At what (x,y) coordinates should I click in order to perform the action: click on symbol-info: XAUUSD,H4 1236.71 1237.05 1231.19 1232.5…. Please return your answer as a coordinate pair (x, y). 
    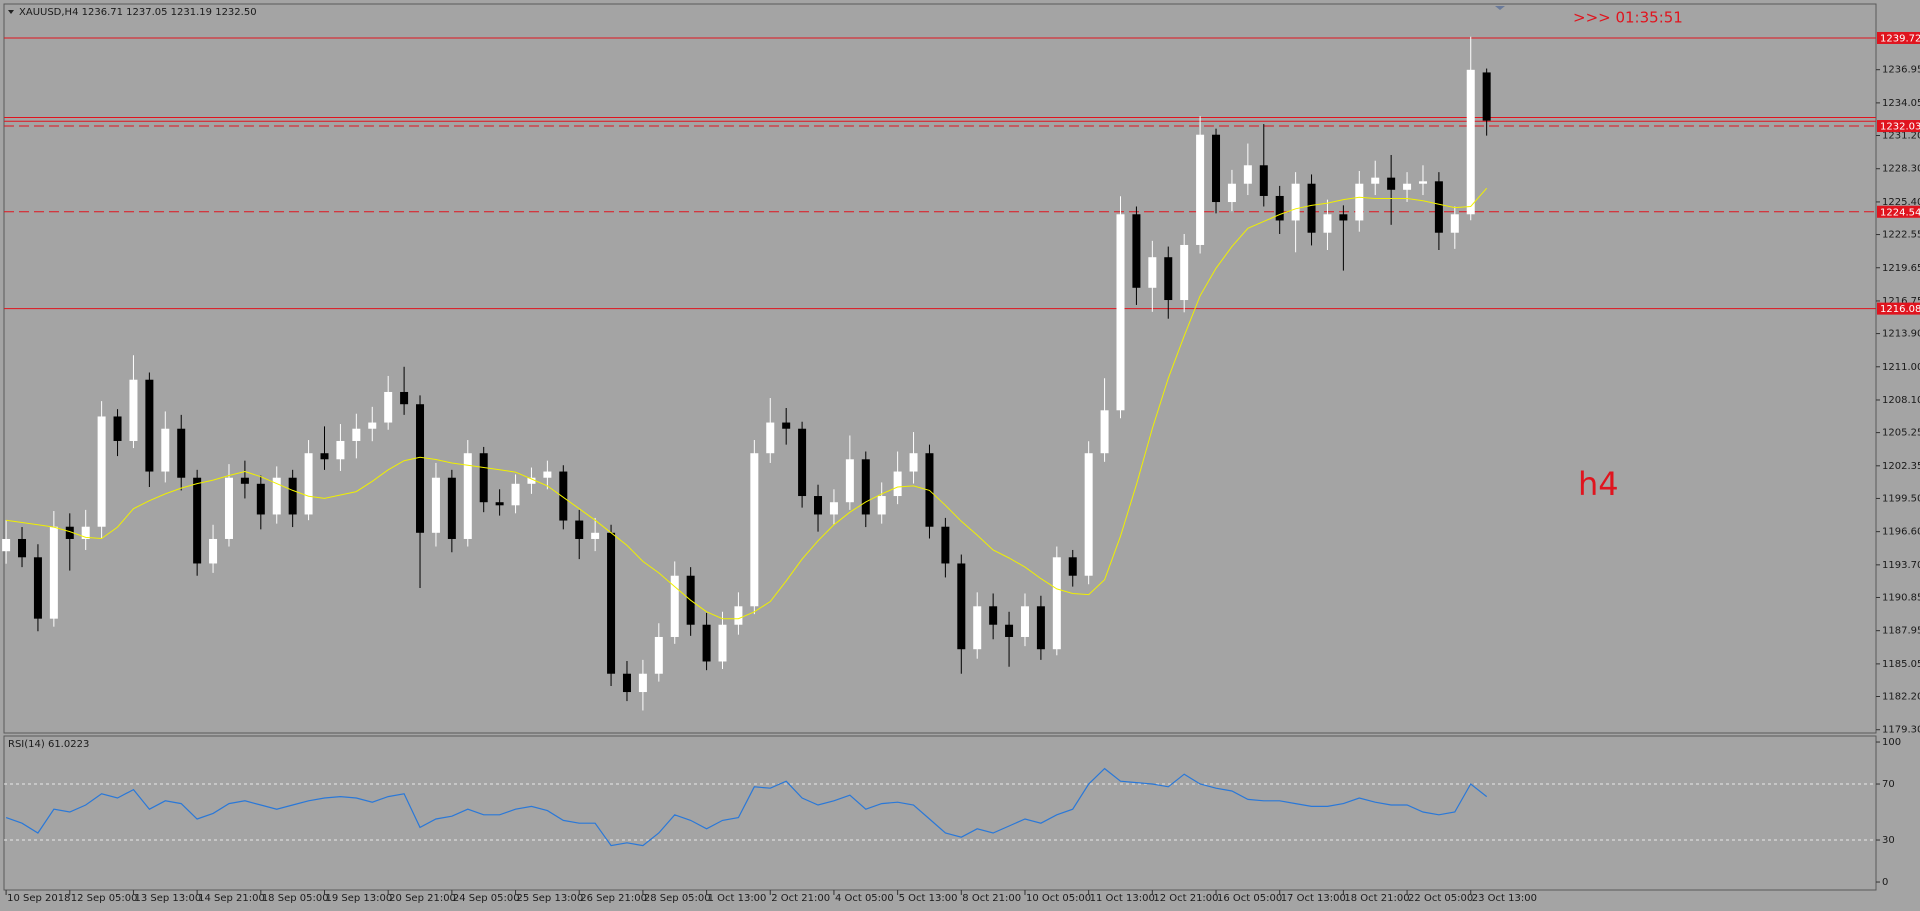
    Looking at the image, I should click on (138, 12).